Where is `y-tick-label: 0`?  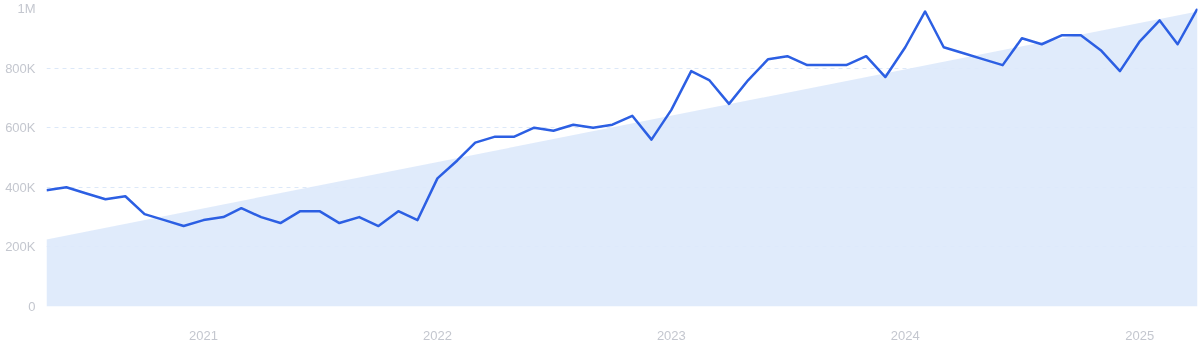 y-tick-label: 0 is located at coordinates (32, 306).